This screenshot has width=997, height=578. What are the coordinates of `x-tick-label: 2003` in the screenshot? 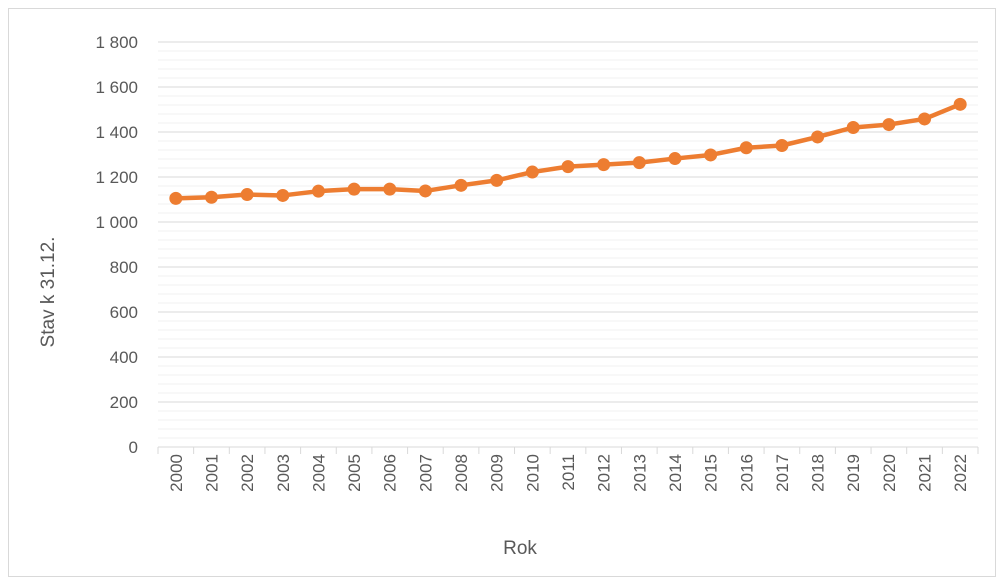 It's located at (283, 473).